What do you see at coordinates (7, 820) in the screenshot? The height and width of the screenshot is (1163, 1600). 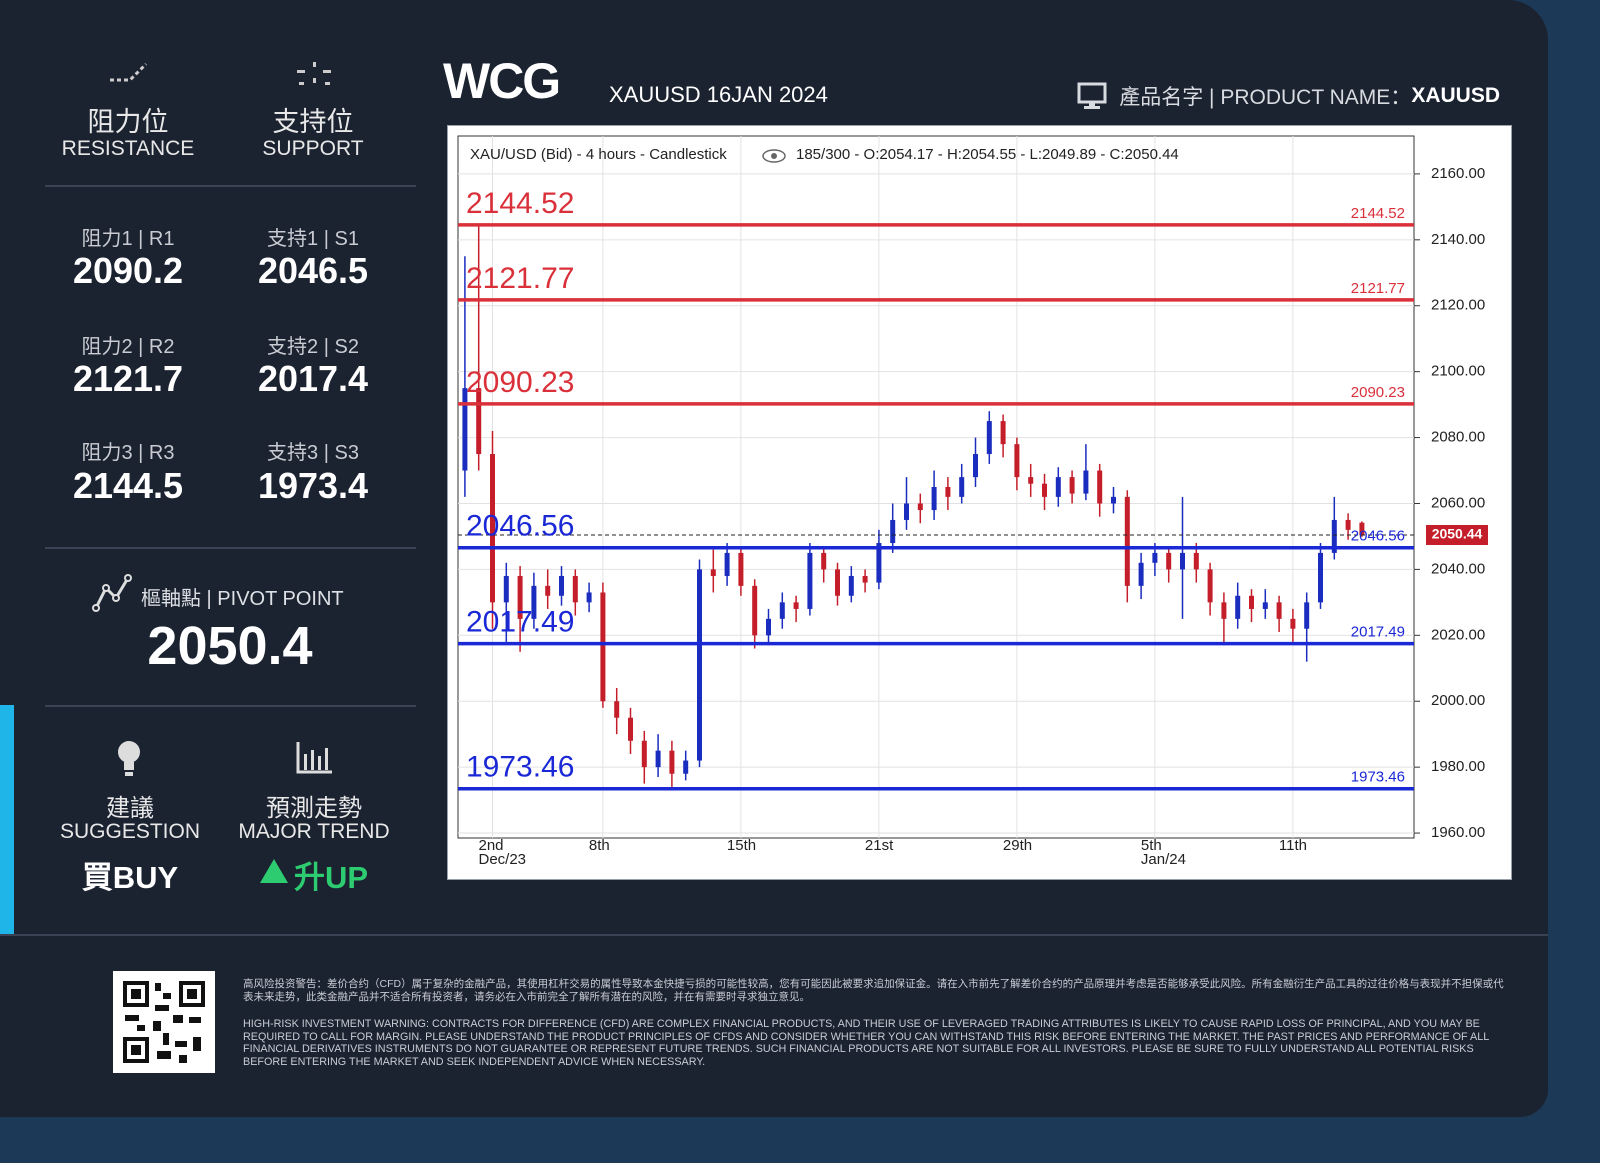 I see `accent-bar` at bounding box center [7, 820].